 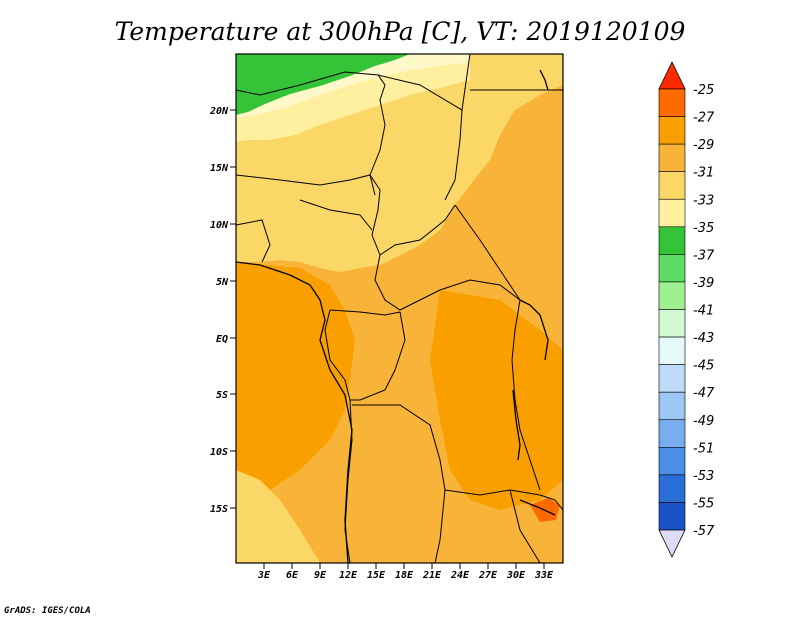 I want to click on band-29-east, so click(x=496, y=400).